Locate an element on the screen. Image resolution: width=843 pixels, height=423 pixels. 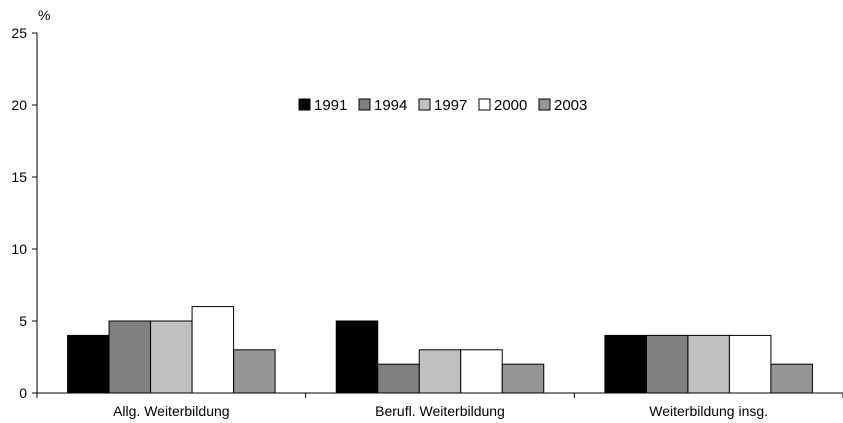
legend-swatch-1997 is located at coordinates (424, 104).